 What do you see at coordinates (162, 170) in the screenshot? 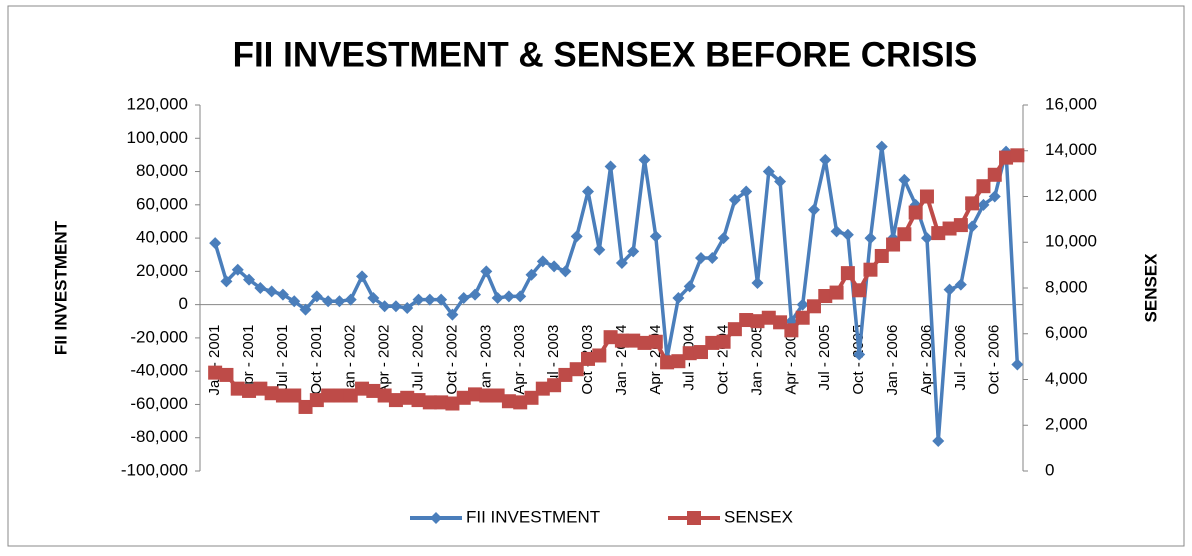
I see `y-tick-label: 80,000` at bounding box center [162, 170].